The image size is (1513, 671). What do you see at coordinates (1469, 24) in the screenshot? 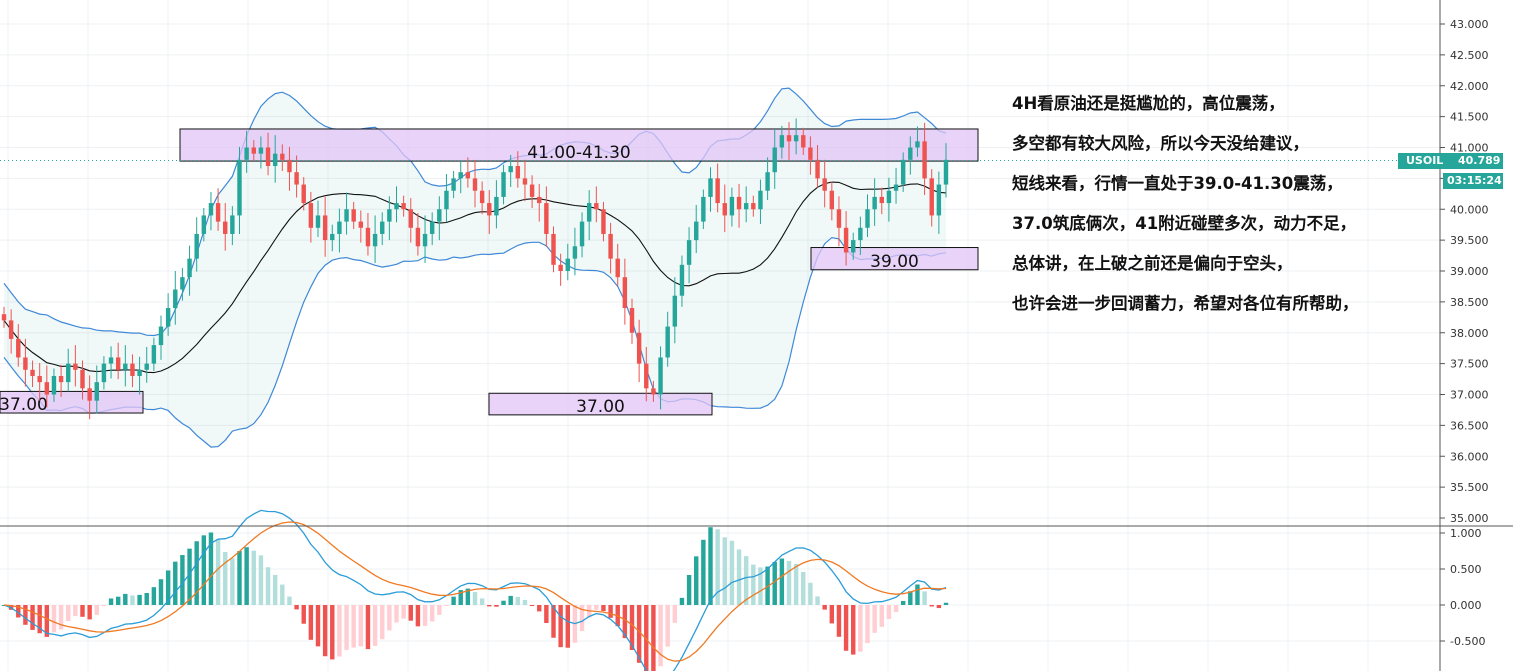
I see `price-tick-label: 43.000` at bounding box center [1469, 24].